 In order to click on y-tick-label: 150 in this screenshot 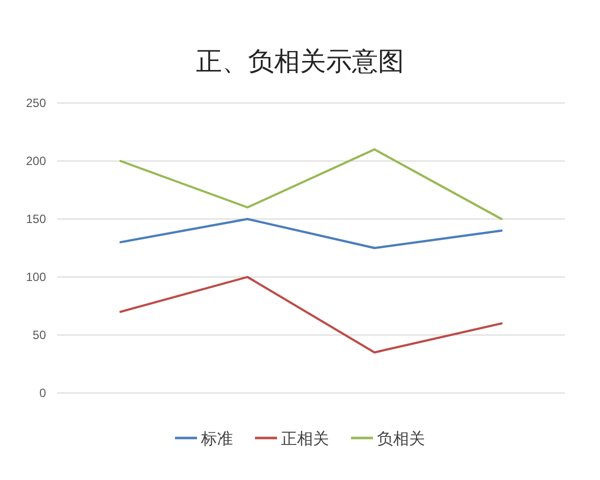, I will do `click(36, 219)`.